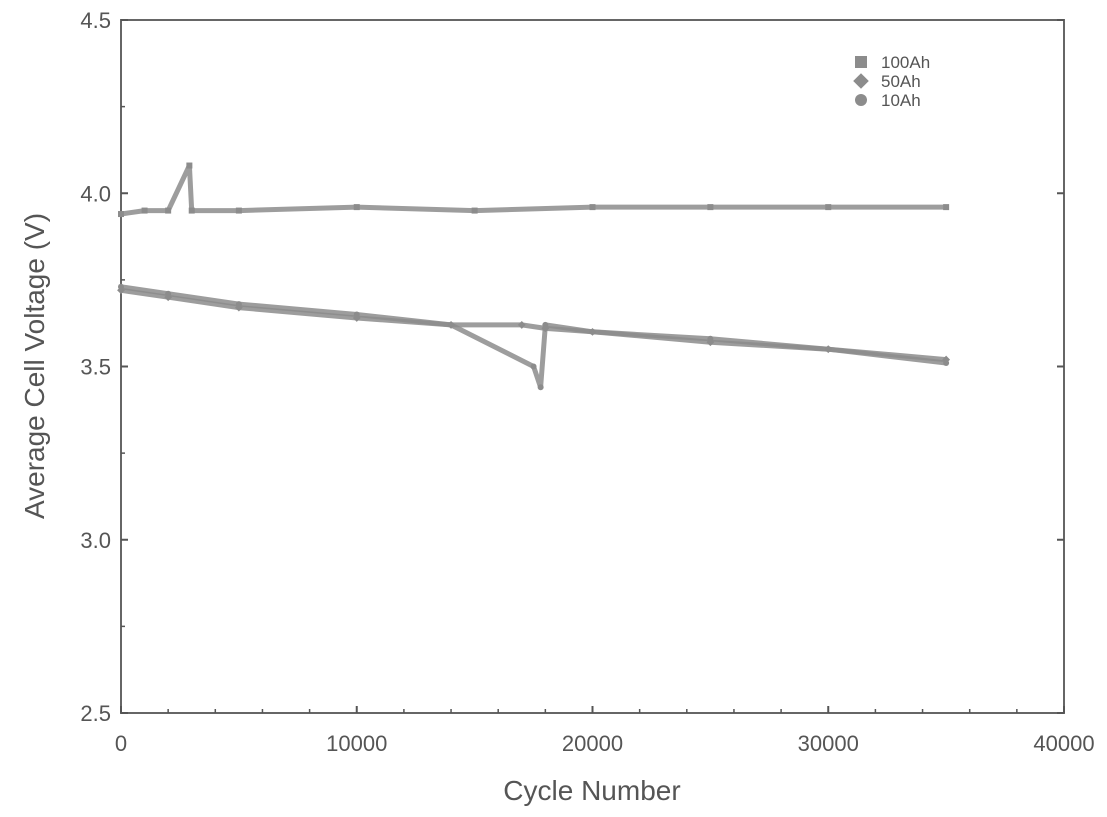 The width and height of the screenshot is (1107, 817). What do you see at coordinates (591, 790) in the screenshot?
I see `x-axis-title: Cycle Number` at bounding box center [591, 790].